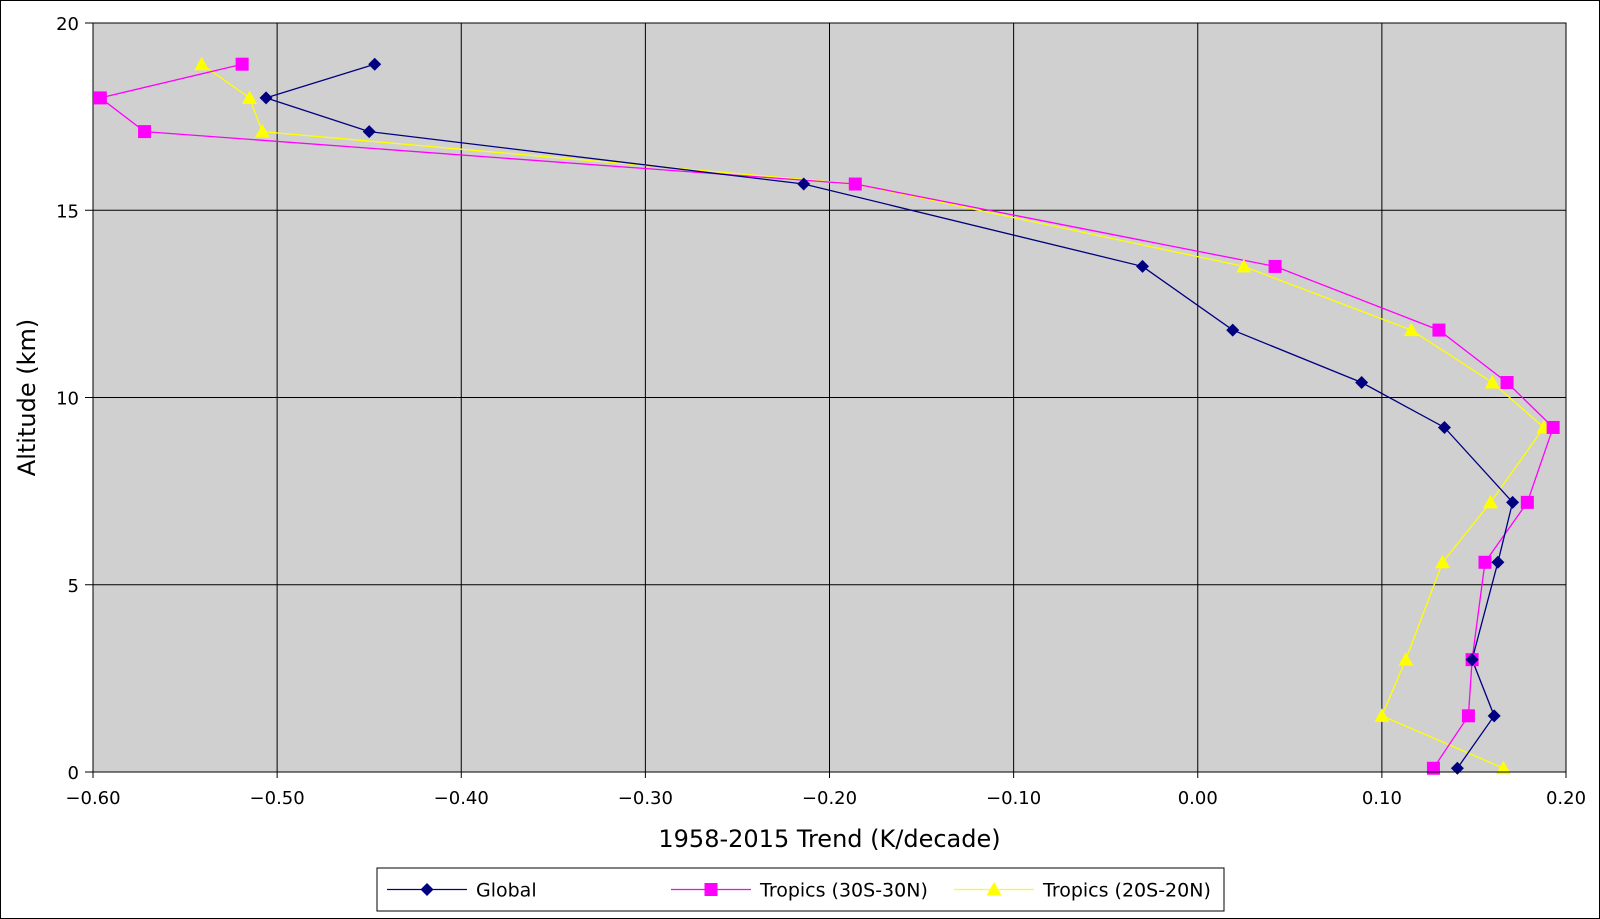 This screenshot has width=1600, height=919. Describe the element at coordinates (73, 773) in the screenshot. I see `y-tick-label: 0` at that location.